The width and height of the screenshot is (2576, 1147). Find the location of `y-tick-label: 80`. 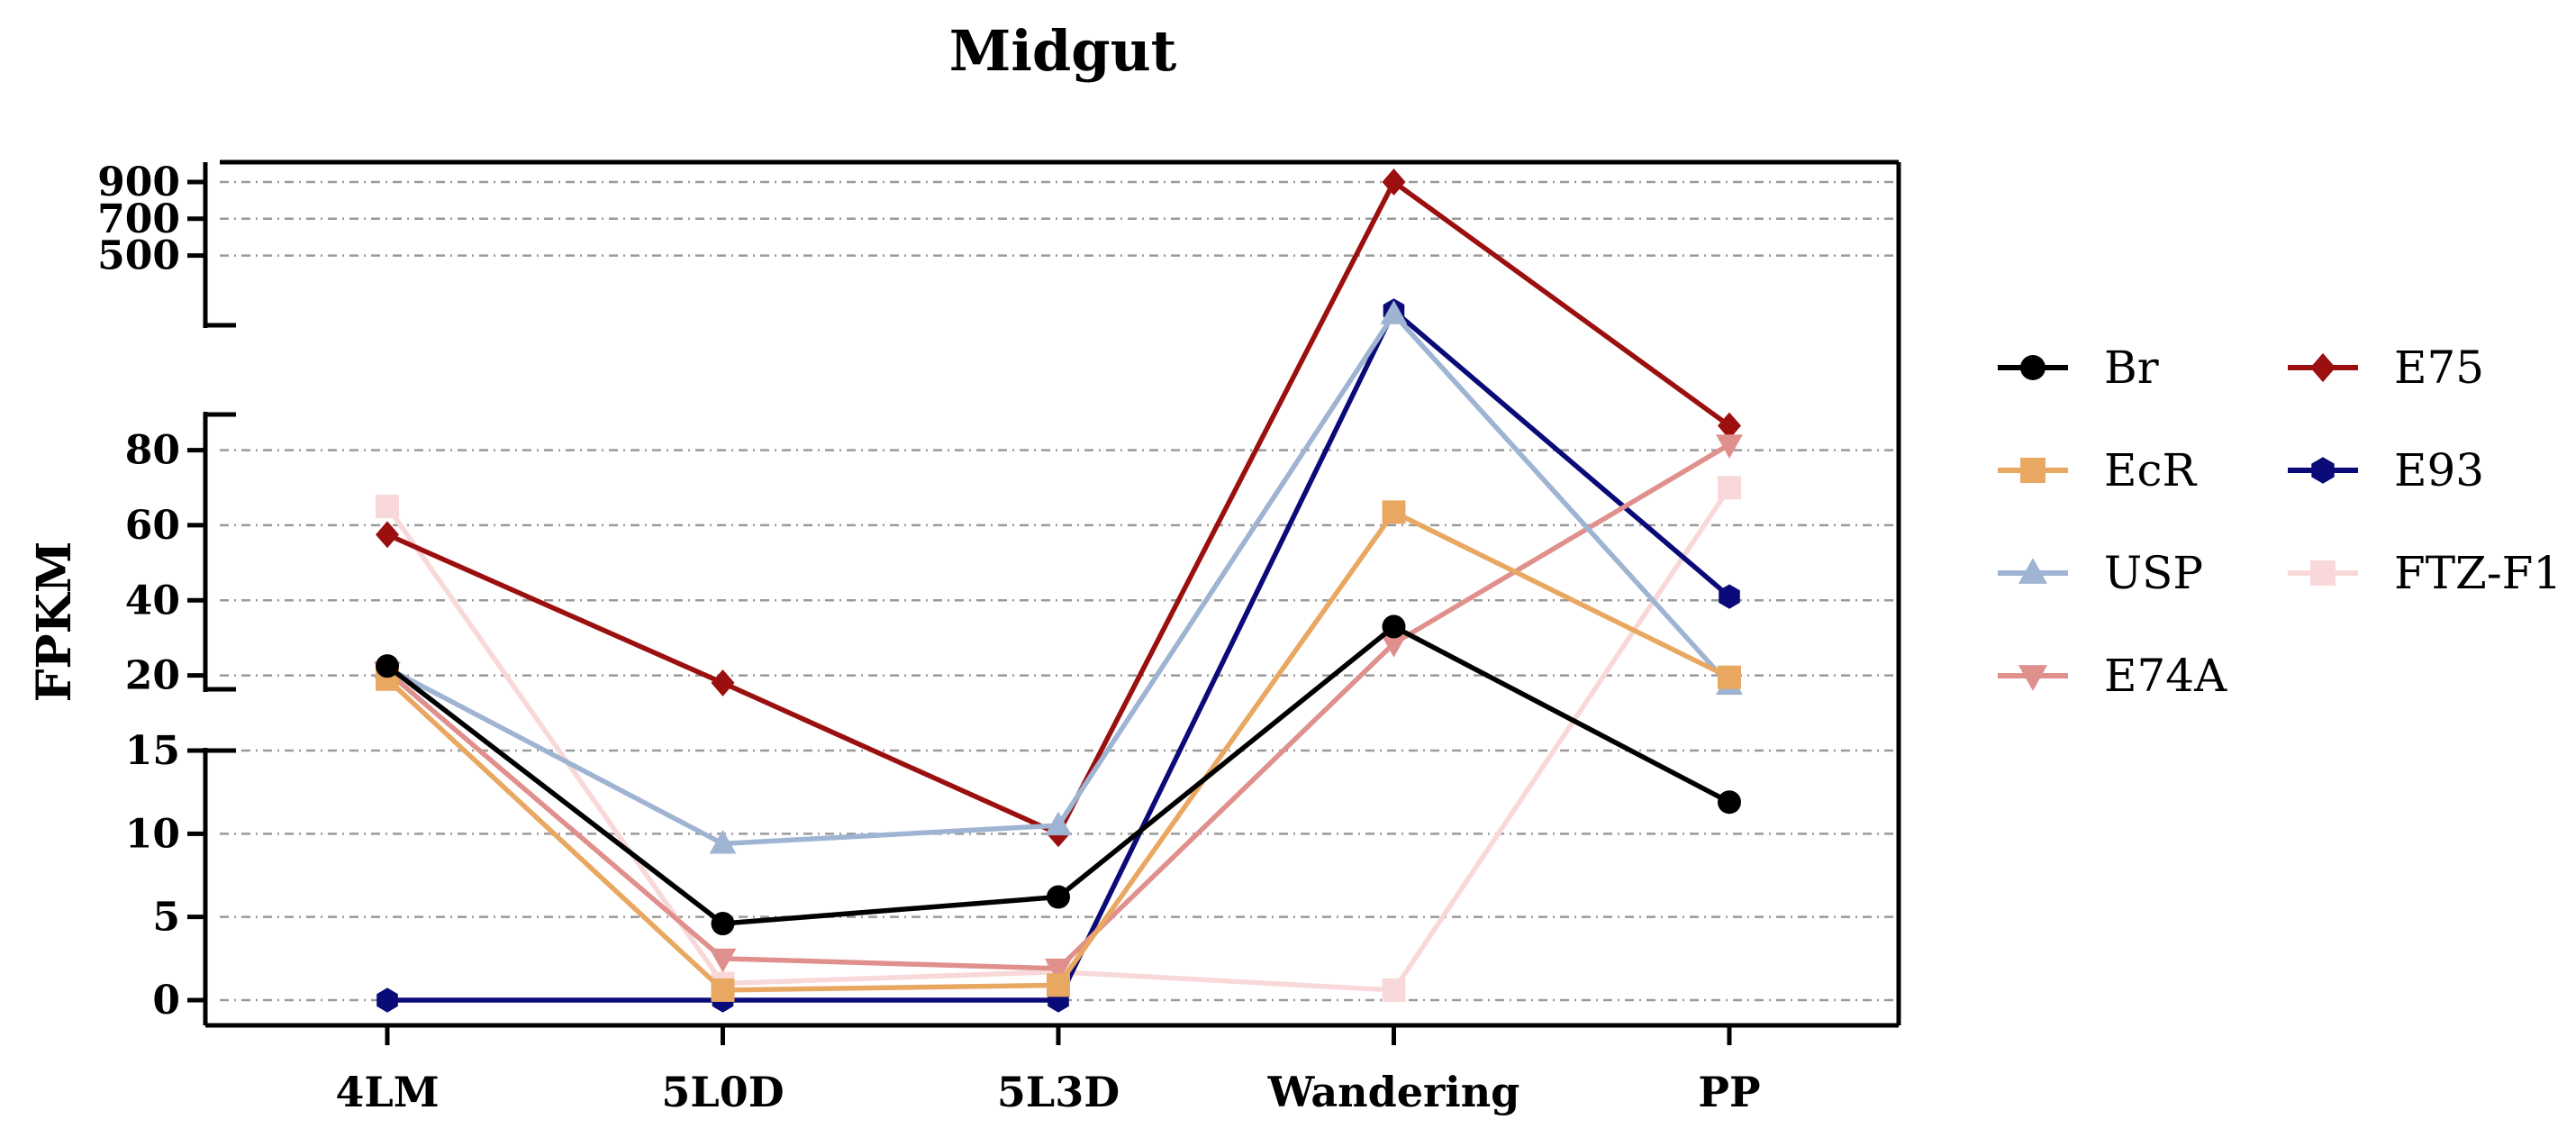

y-tick-label: 80 is located at coordinates (152, 451).